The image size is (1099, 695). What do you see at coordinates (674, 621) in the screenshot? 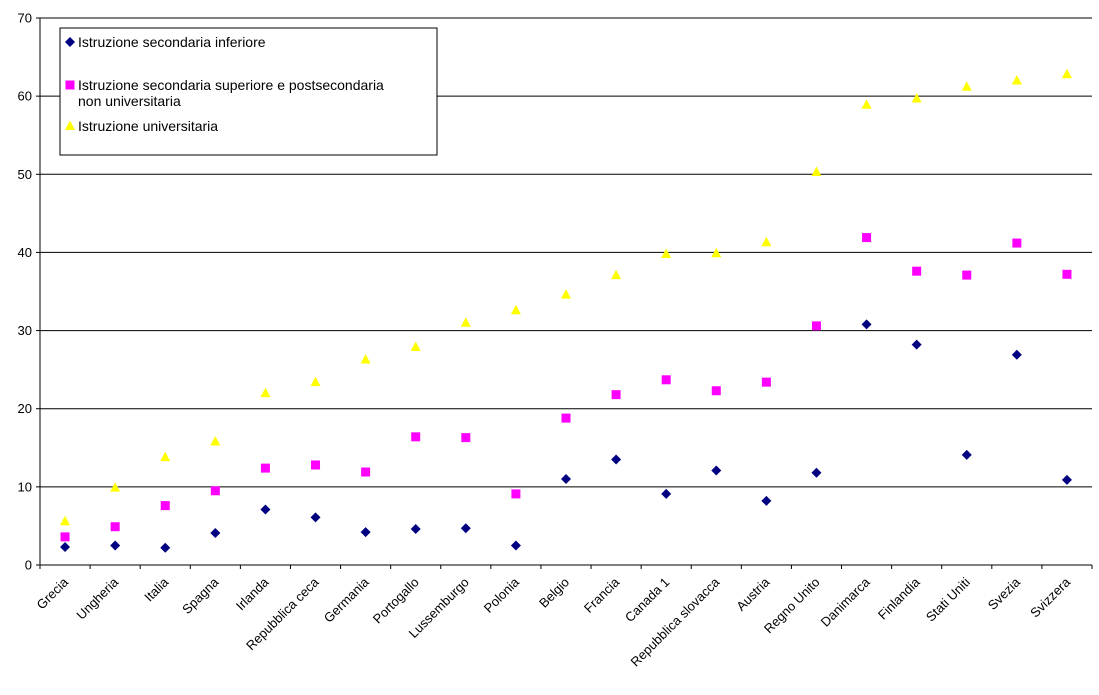
I see `x-tick-label: Repubblica slovacca` at bounding box center [674, 621].